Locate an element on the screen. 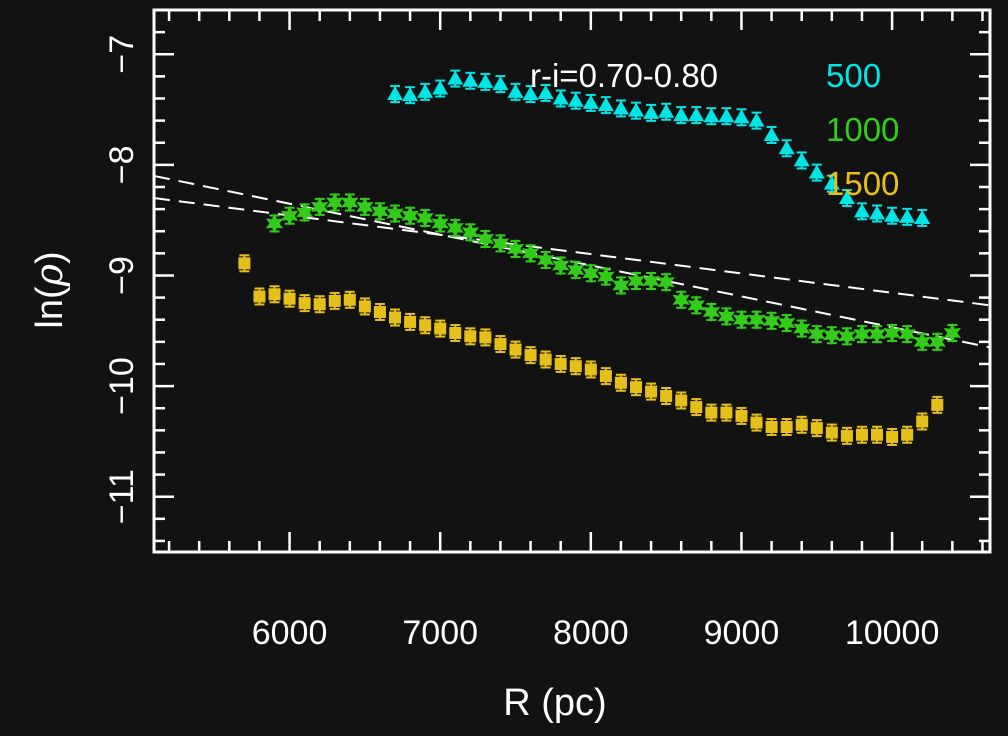  legend: 500 1000 1500 is located at coordinates (862, 129).